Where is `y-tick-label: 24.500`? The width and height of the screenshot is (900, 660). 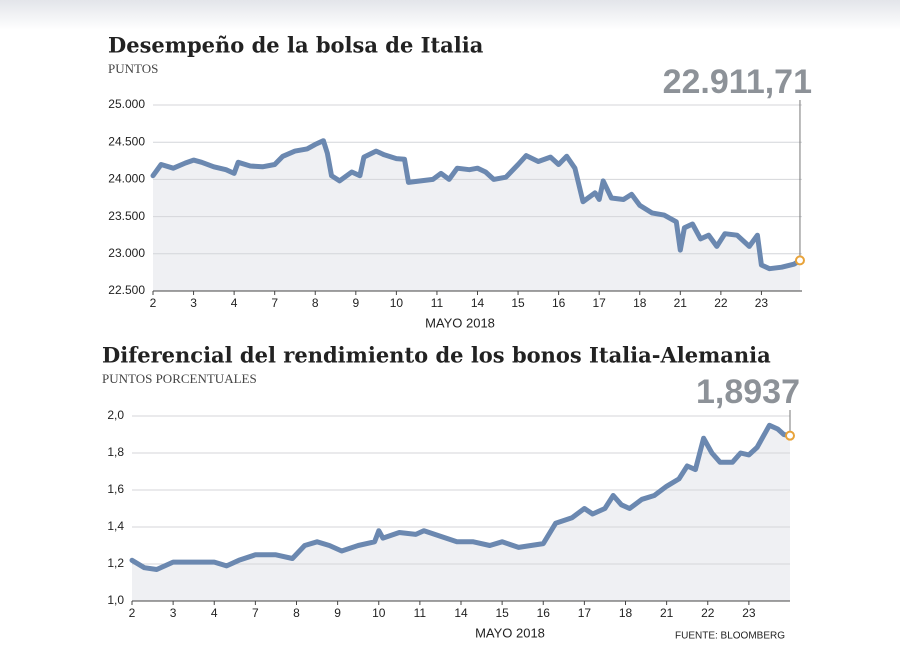
y-tick-label: 24.500 is located at coordinates (126, 141).